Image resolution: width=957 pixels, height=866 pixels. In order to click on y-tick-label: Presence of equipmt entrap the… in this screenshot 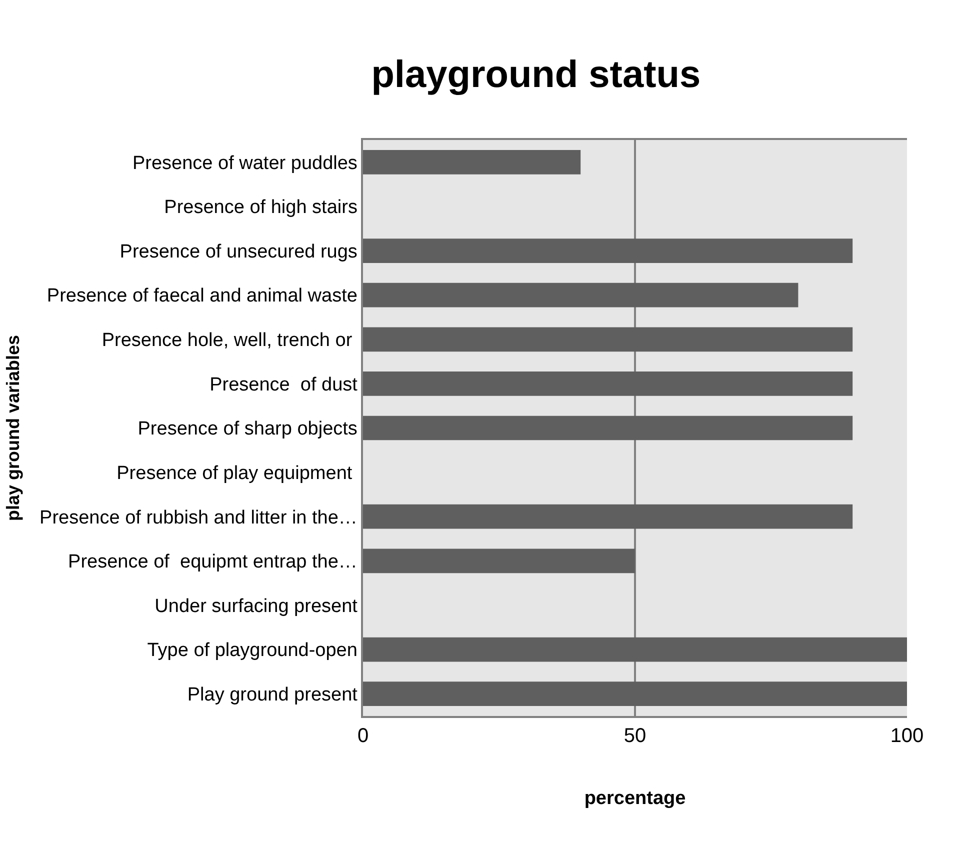, I will do `click(213, 562)`.